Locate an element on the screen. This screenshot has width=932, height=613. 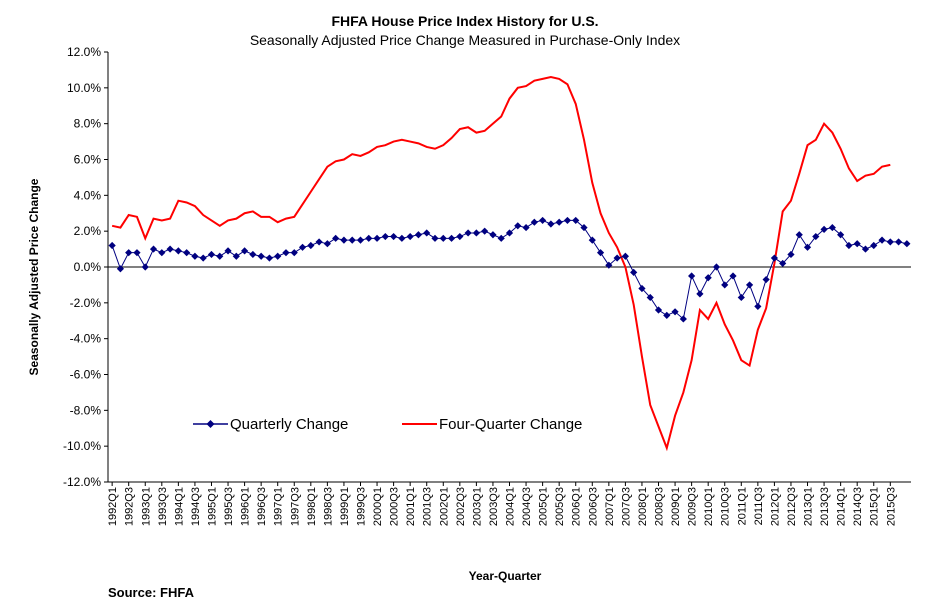
x-tick-label: 2010Q1 is located at coordinates (709, 506).